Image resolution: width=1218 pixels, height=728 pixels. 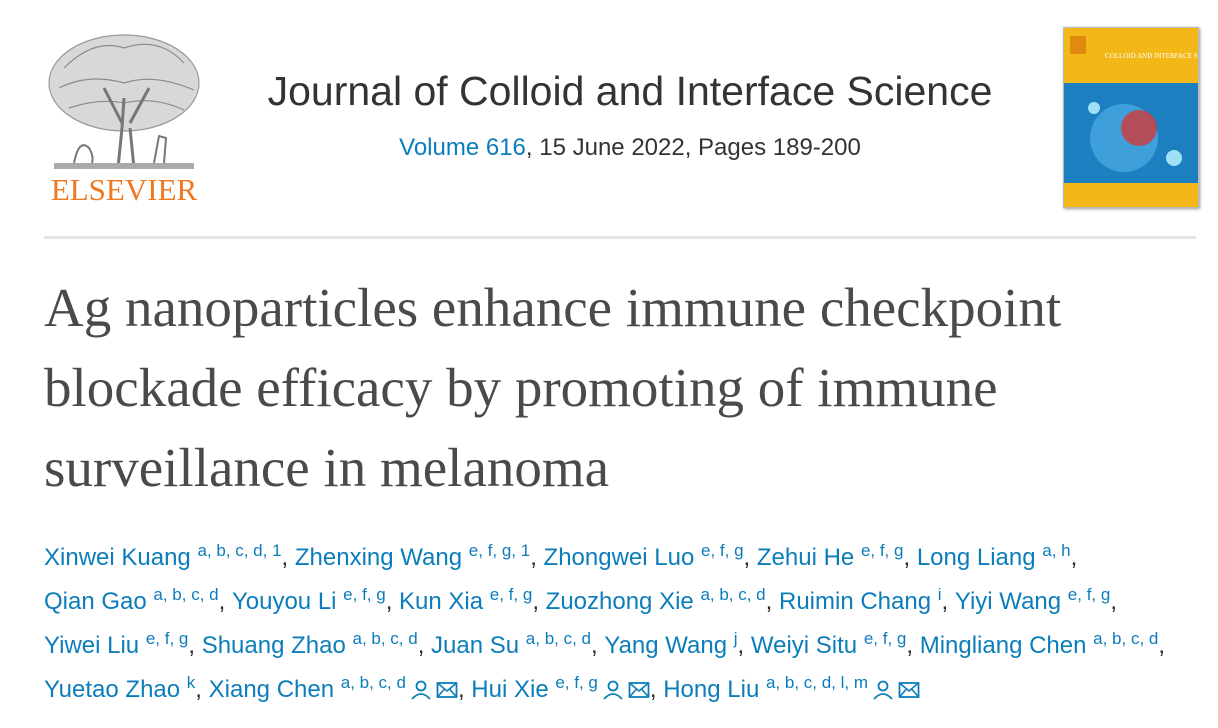 I want to click on author-affiliations: a, b, c, d, 1, so click(x=239, y=550).